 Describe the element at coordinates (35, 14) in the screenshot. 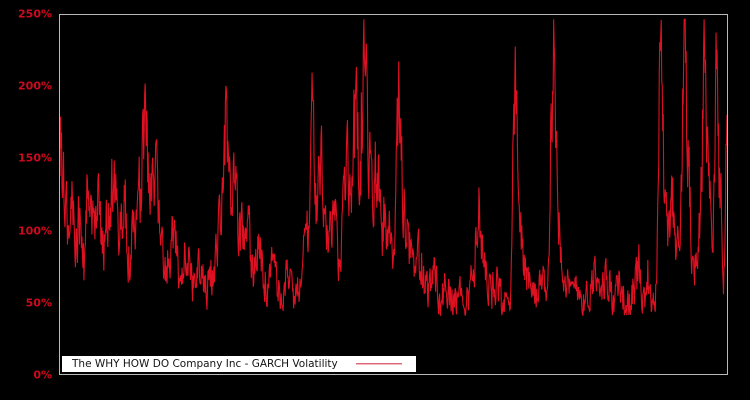

I see `y-tick-label: 250%` at that location.